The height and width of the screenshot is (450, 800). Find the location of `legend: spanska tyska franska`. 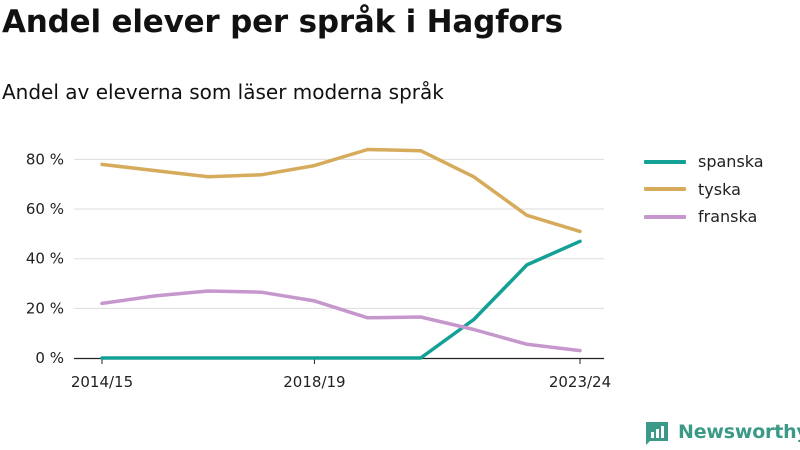

legend: spanska tyska franska is located at coordinates (704, 189).